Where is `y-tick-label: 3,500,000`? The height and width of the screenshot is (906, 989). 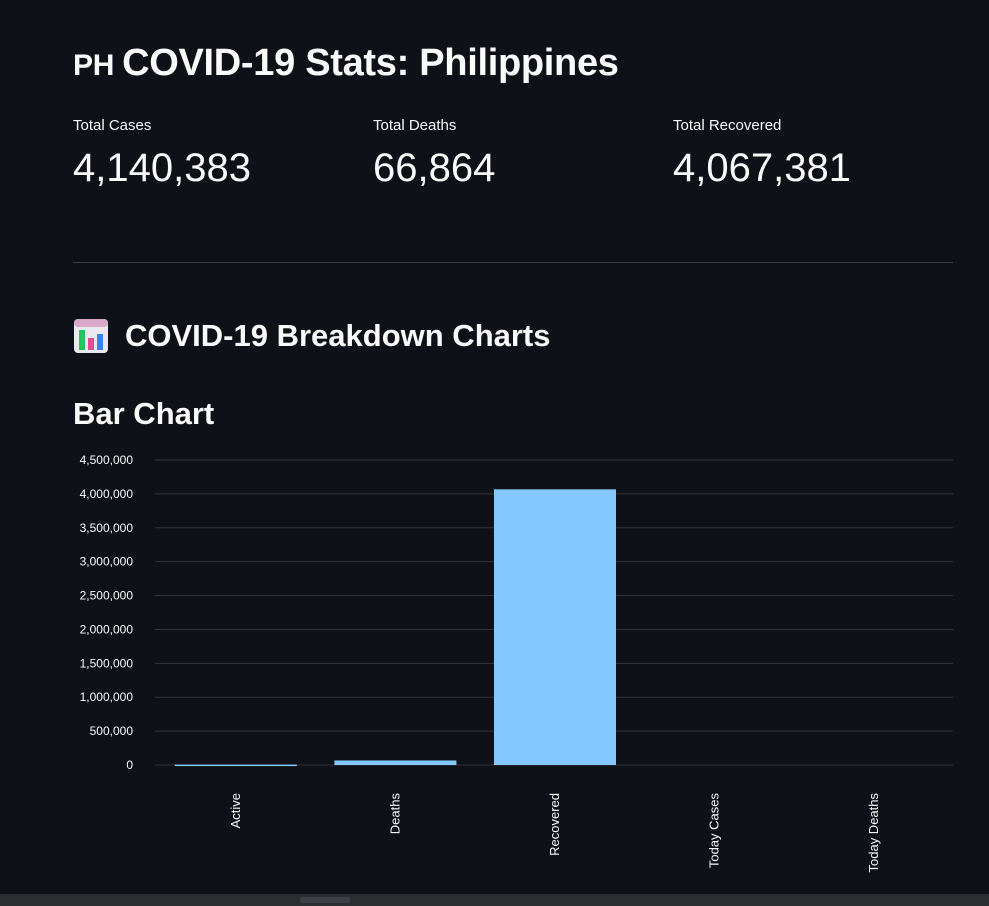
y-tick-label: 3,500,000 is located at coordinates (107, 528).